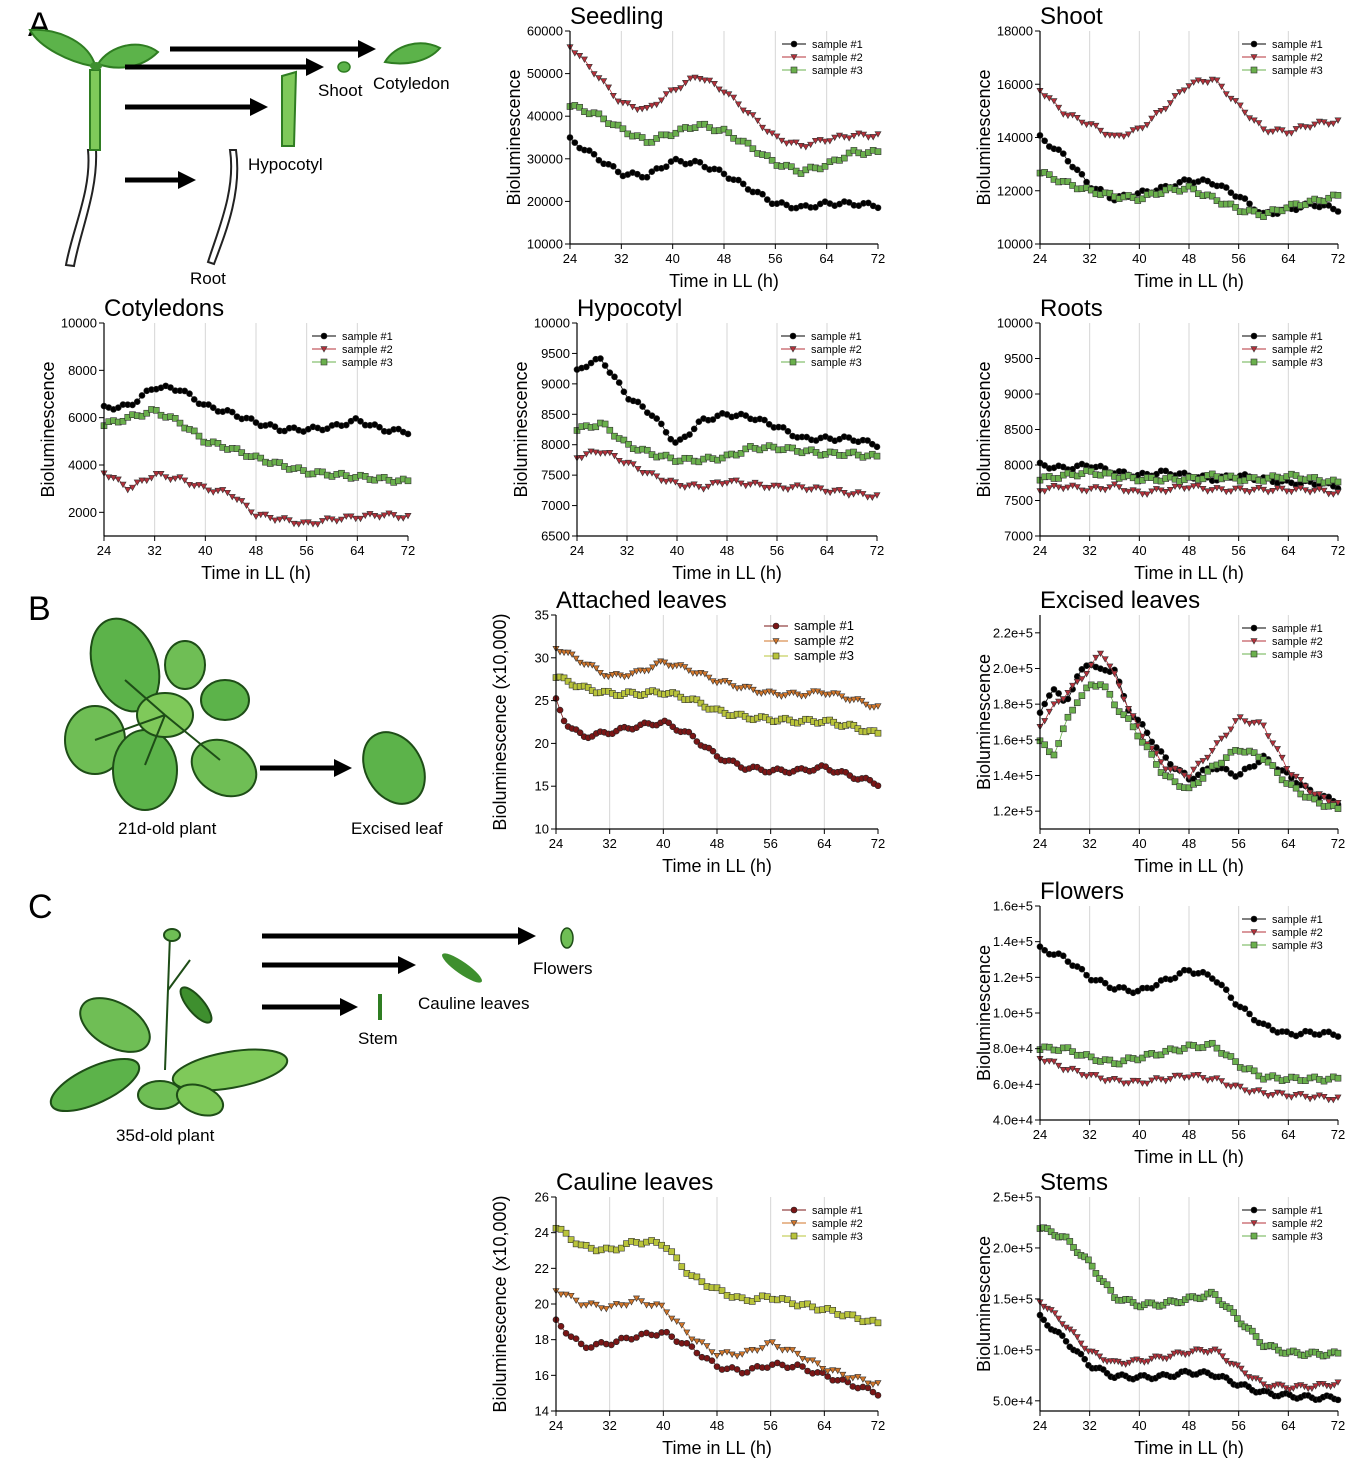 This screenshot has width=1372, height=1464. What do you see at coordinates (1297, 946) in the screenshot?
I see `legend-label: sample #3` at bounding box center [1297, 946].